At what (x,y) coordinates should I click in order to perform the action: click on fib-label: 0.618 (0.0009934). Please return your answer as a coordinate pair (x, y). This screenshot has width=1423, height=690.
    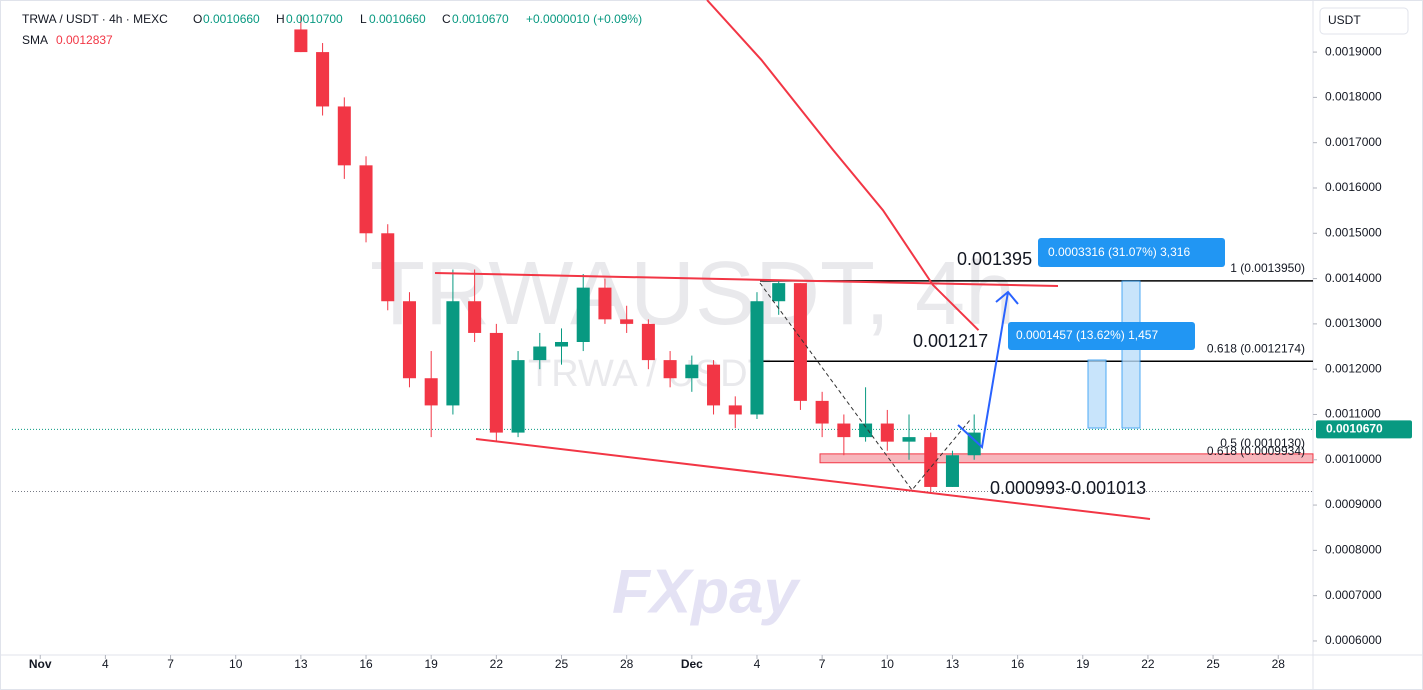
    Looking at the image, I should click on (1256, 451).